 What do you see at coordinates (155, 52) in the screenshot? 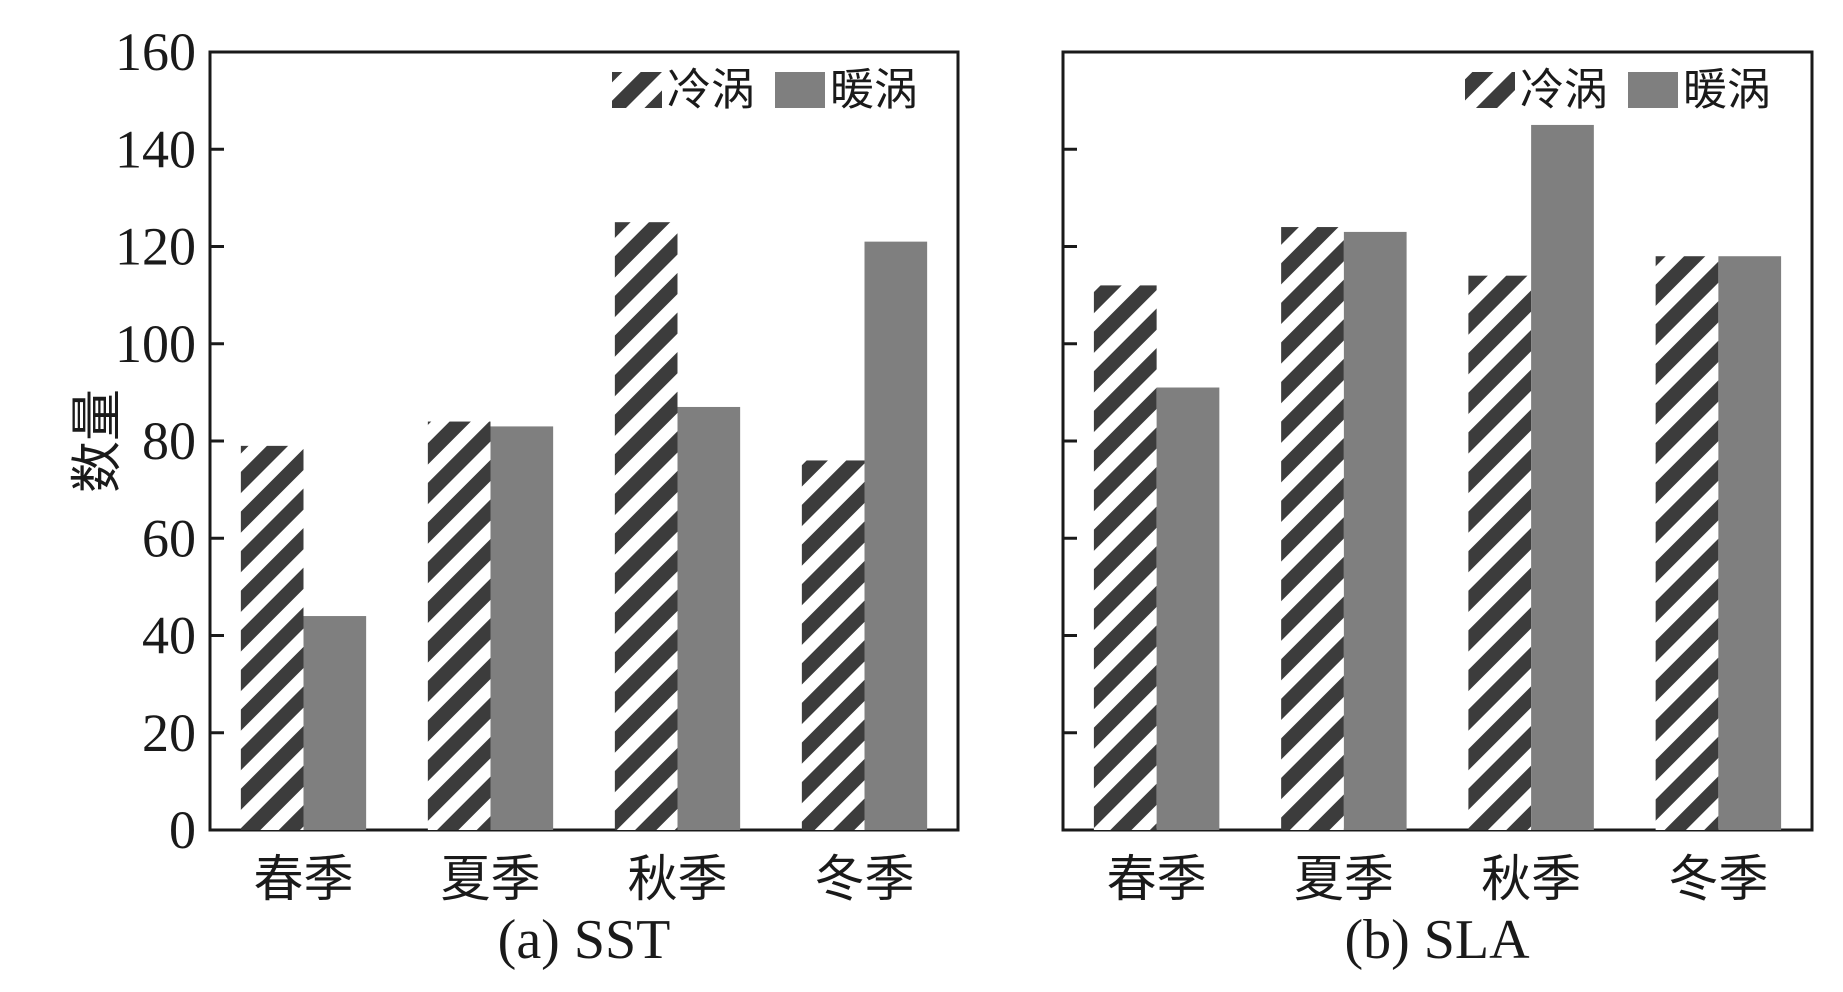
I see `y-tick-label: 160` at bounding box center [155, 52].